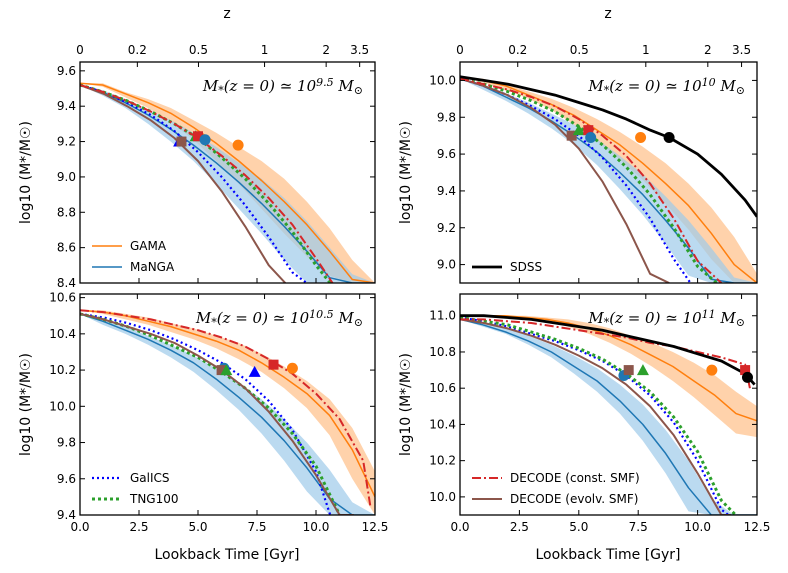 The width and height of the screenshot is (788, 573). Describe the element at coordinates (574, 499) in the screenshot. I see `legend-label-decode_evolv: DECODE (evolv. SMF)` at that location.